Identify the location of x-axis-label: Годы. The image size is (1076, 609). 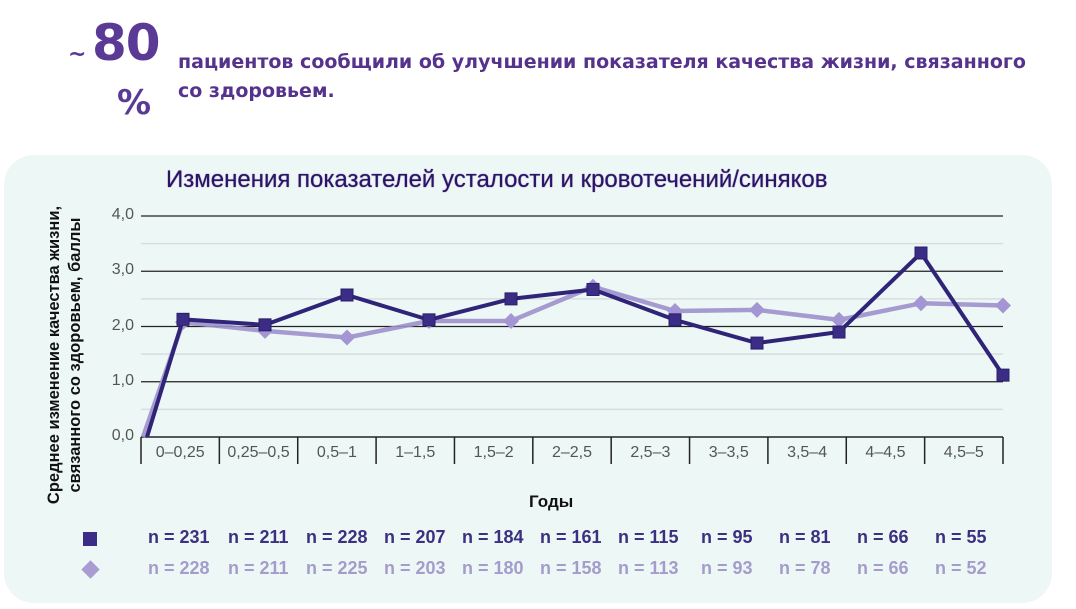
(551, 501).